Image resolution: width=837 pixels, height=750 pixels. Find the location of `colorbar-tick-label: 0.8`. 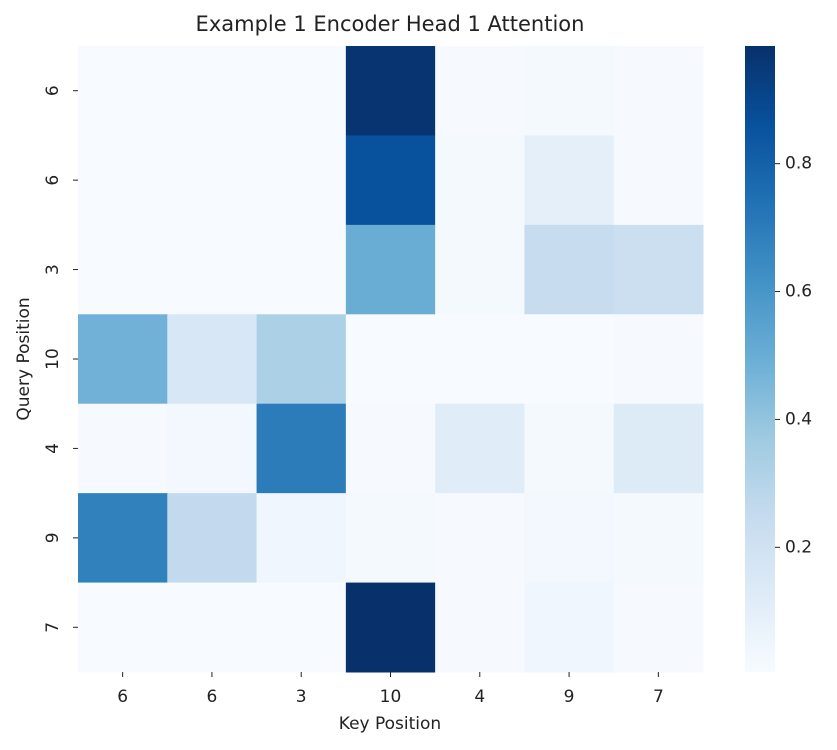

colorbar-tick-label: 0.8 is located at coordinates (798, 164).